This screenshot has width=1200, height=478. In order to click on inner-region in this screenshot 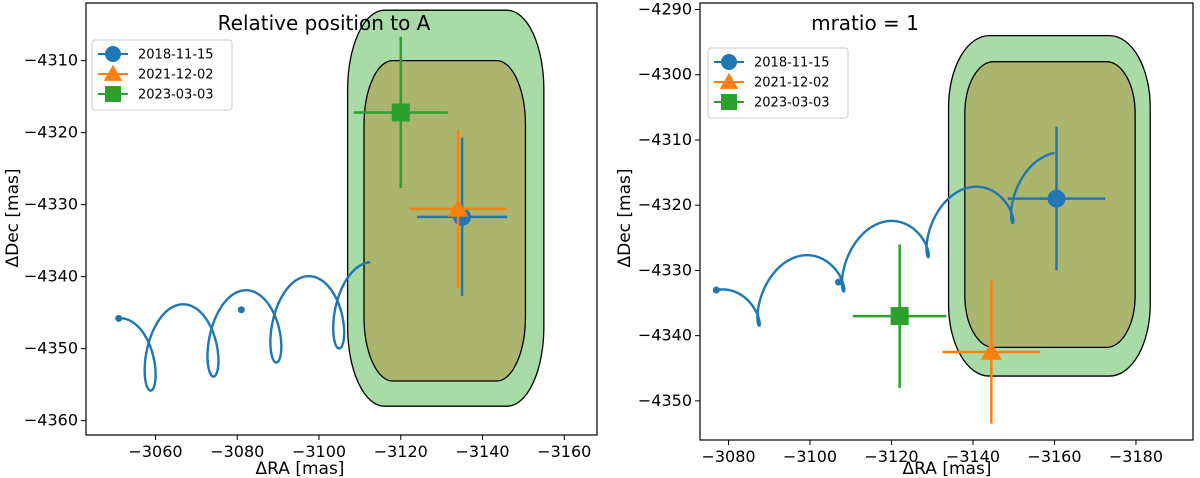, I will do `click(445, 220)`.